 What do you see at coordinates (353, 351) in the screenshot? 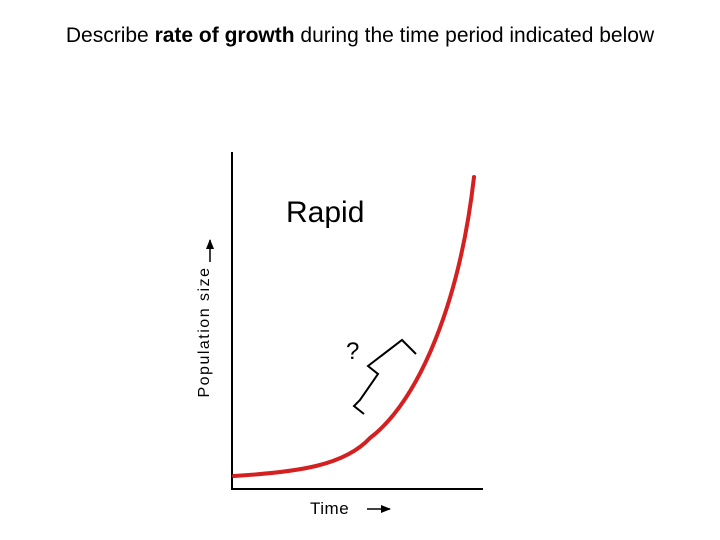
I see `question-mark: ?` at bounding box center [353, 351].